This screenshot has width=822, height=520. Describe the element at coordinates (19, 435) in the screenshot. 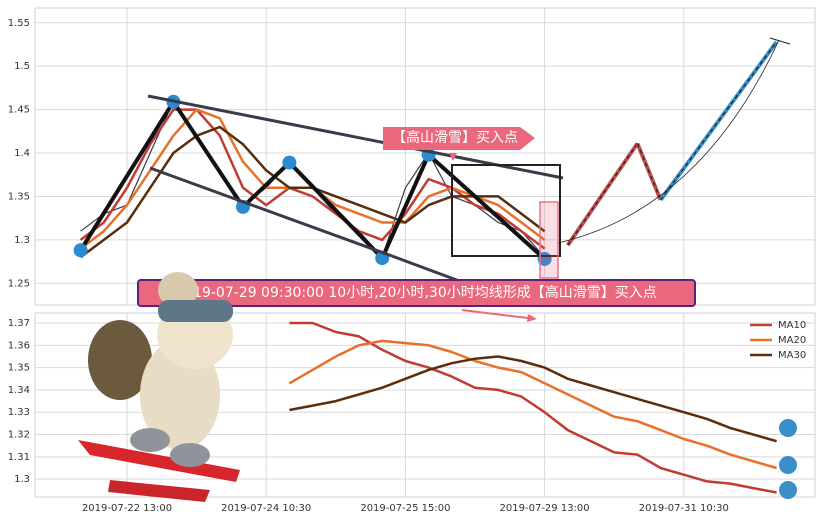

I see `y-tick-label: 1.32` at that location.